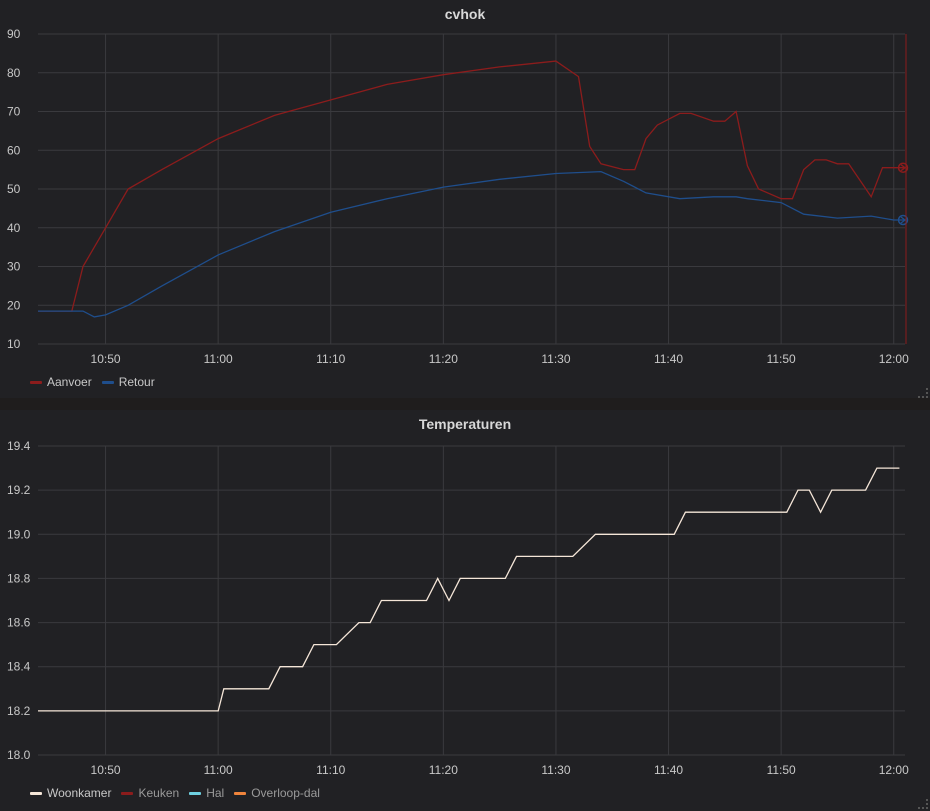 The width and height of the screenshot is (930, 811). What do you see at coordinates (465, 424) in the screenshot?
I see `chart-title: Temperaturen` at bounding box center [465, 424].